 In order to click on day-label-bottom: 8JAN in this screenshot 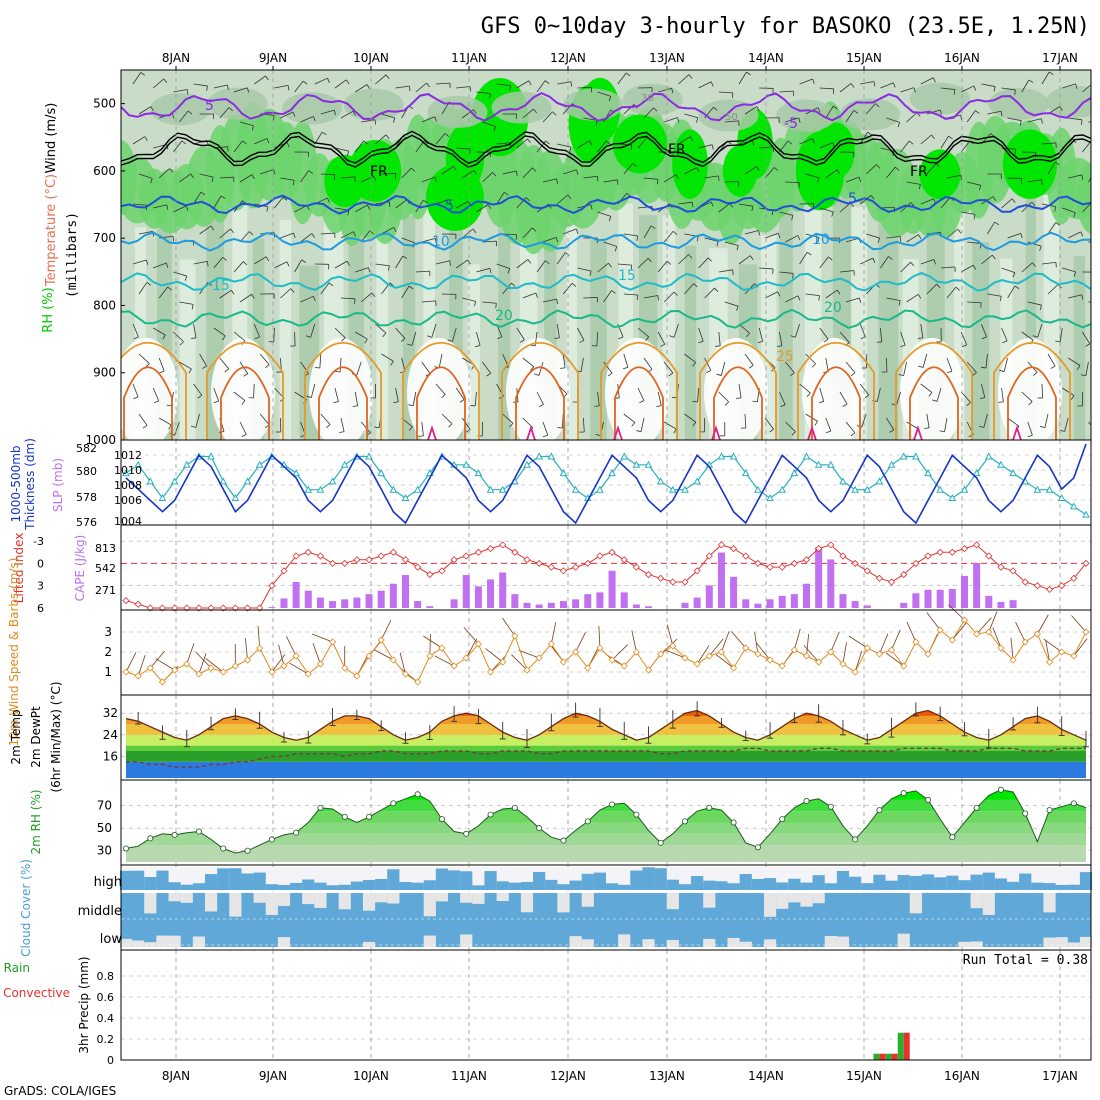, I will do `click(176, 1076)`.